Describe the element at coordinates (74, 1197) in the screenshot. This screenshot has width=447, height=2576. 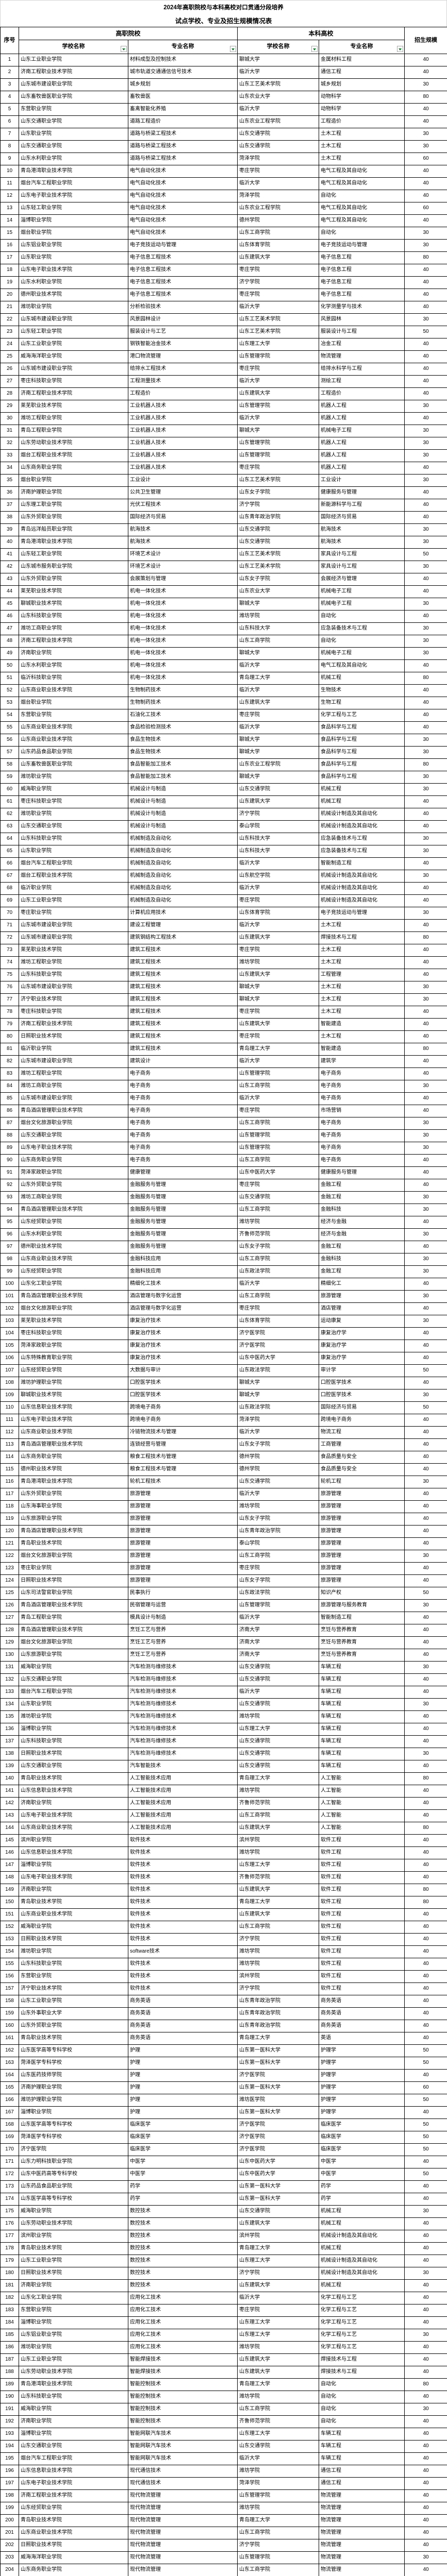
I see `vocational-school-name: 潍坊工商职业学院` at that location.